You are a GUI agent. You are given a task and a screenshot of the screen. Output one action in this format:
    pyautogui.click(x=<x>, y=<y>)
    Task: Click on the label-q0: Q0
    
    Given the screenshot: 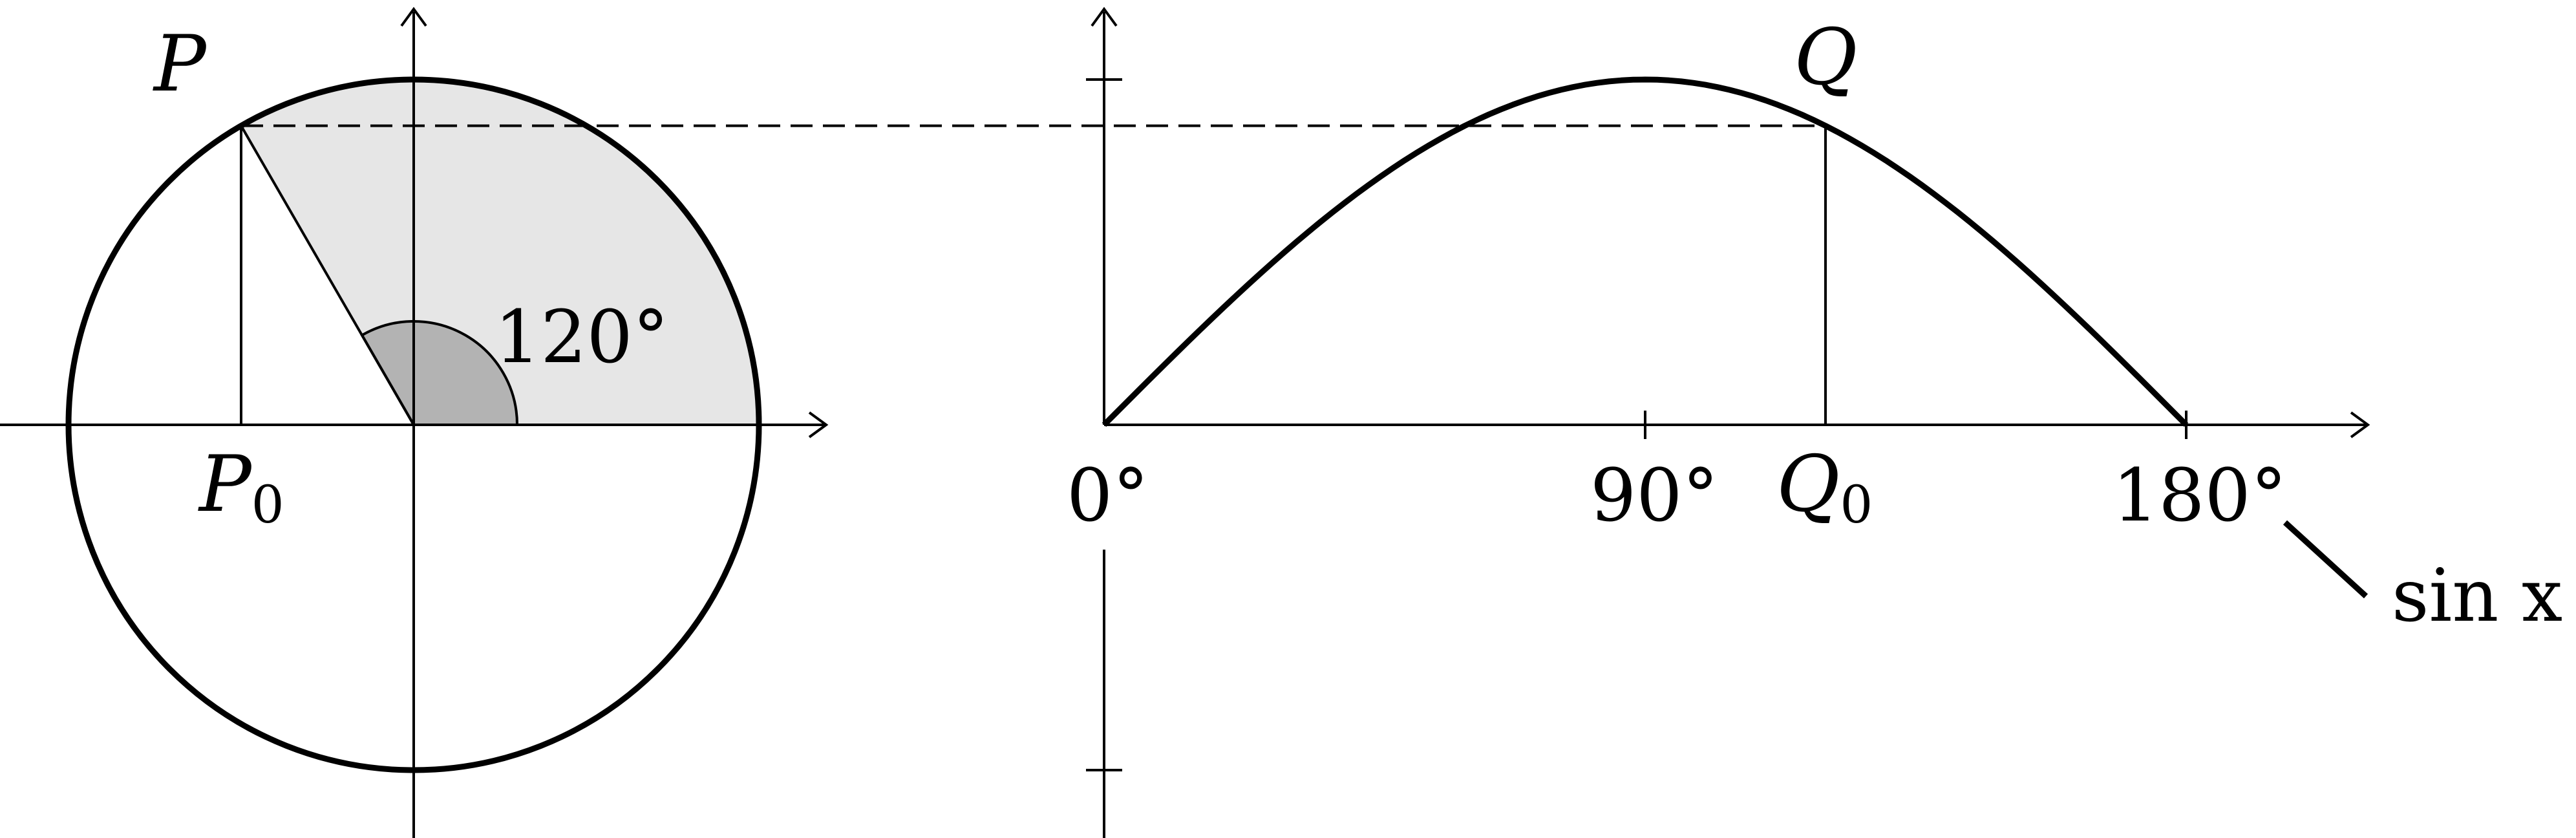 What is the action you would take?
    pyautogui.click(x=1824, y=487)
    